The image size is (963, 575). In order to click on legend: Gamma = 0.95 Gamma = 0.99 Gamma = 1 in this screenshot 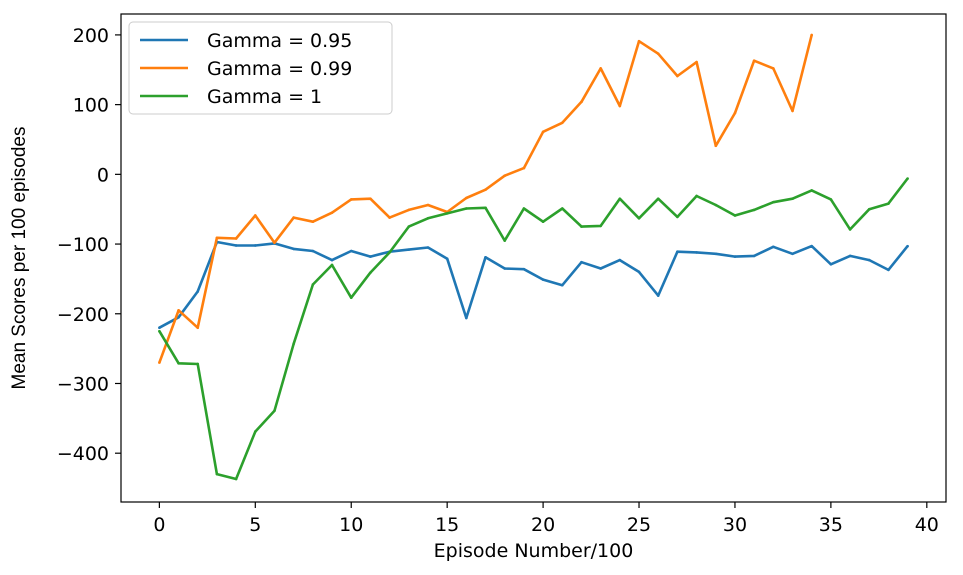, I will do `click(260, 68)`.